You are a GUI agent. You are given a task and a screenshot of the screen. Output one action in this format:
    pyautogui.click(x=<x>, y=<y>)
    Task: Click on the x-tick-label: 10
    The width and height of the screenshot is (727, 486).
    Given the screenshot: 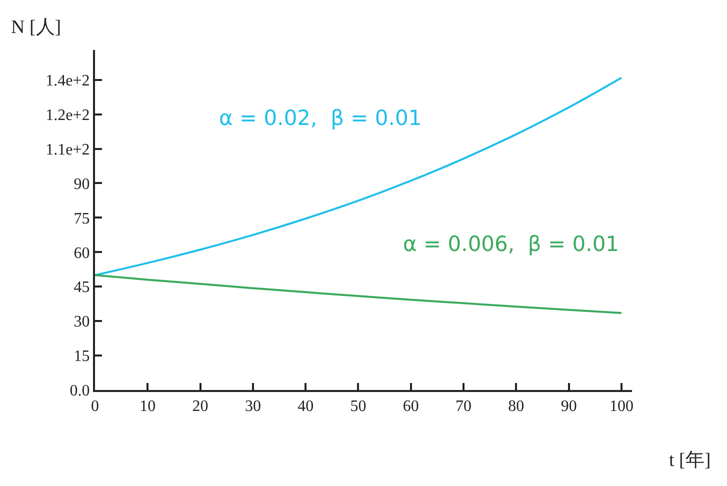 What is the action you would take?
    pyautogui.click(x=148, y=407)
    